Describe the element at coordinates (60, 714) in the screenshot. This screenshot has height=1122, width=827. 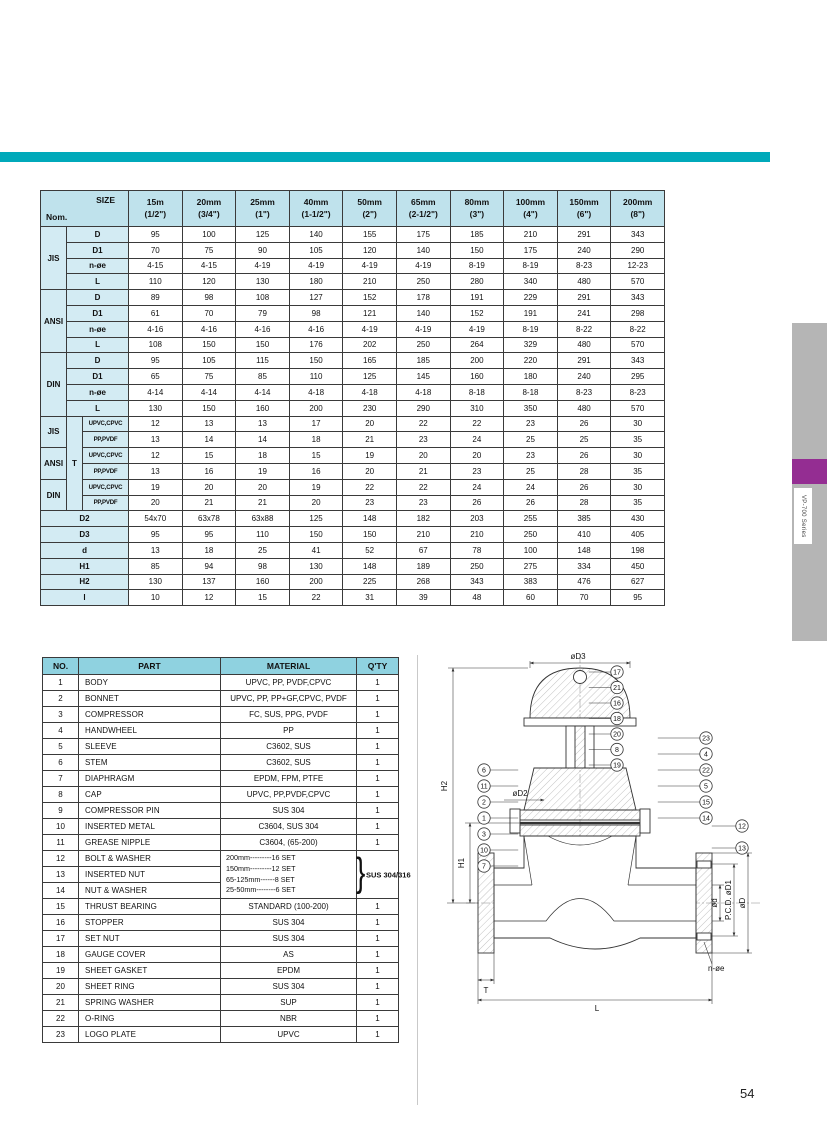
I see `part-number: 3` at that location.